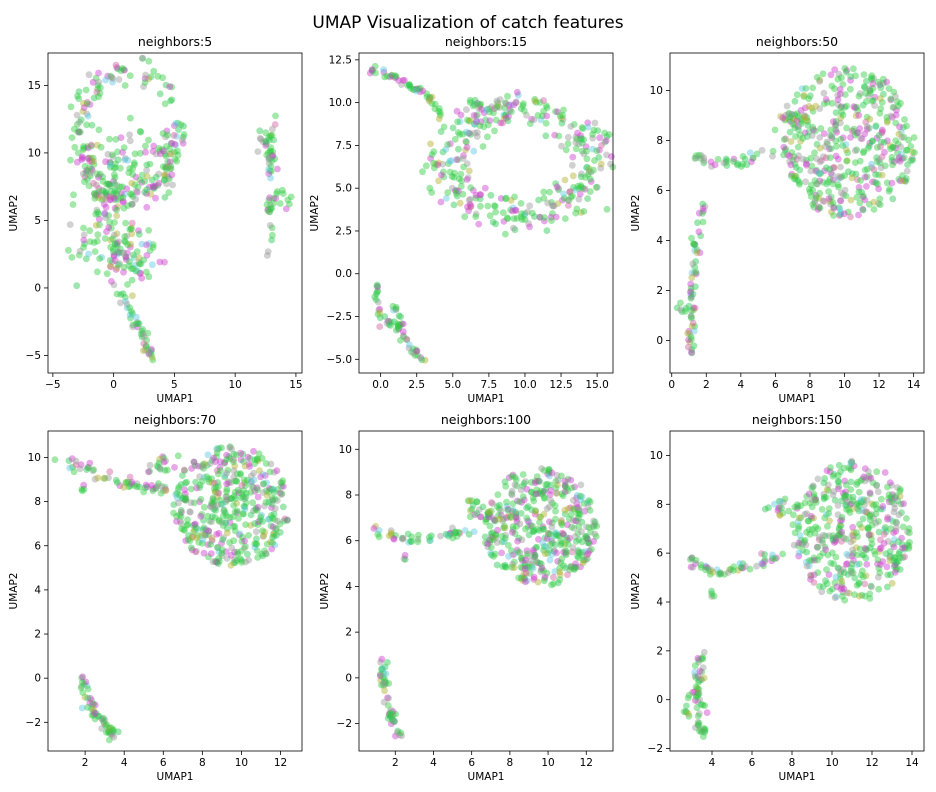 The image size is (936, 792). What do you see at coordinates (175, 591) in the screenshot?
I see `axes-frame` at bounding box center [175, 591].